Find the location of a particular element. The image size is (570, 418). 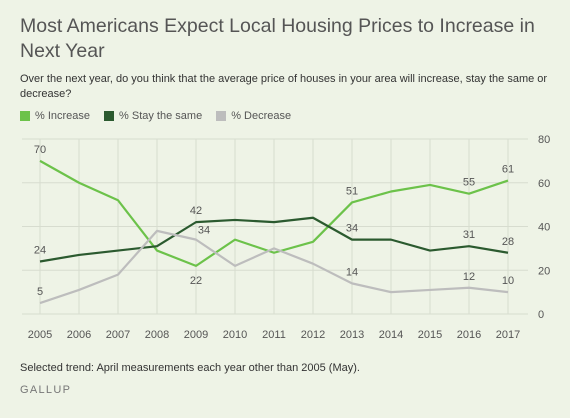

legend-label-increase: % Increase is located at coordinates (63, 116).